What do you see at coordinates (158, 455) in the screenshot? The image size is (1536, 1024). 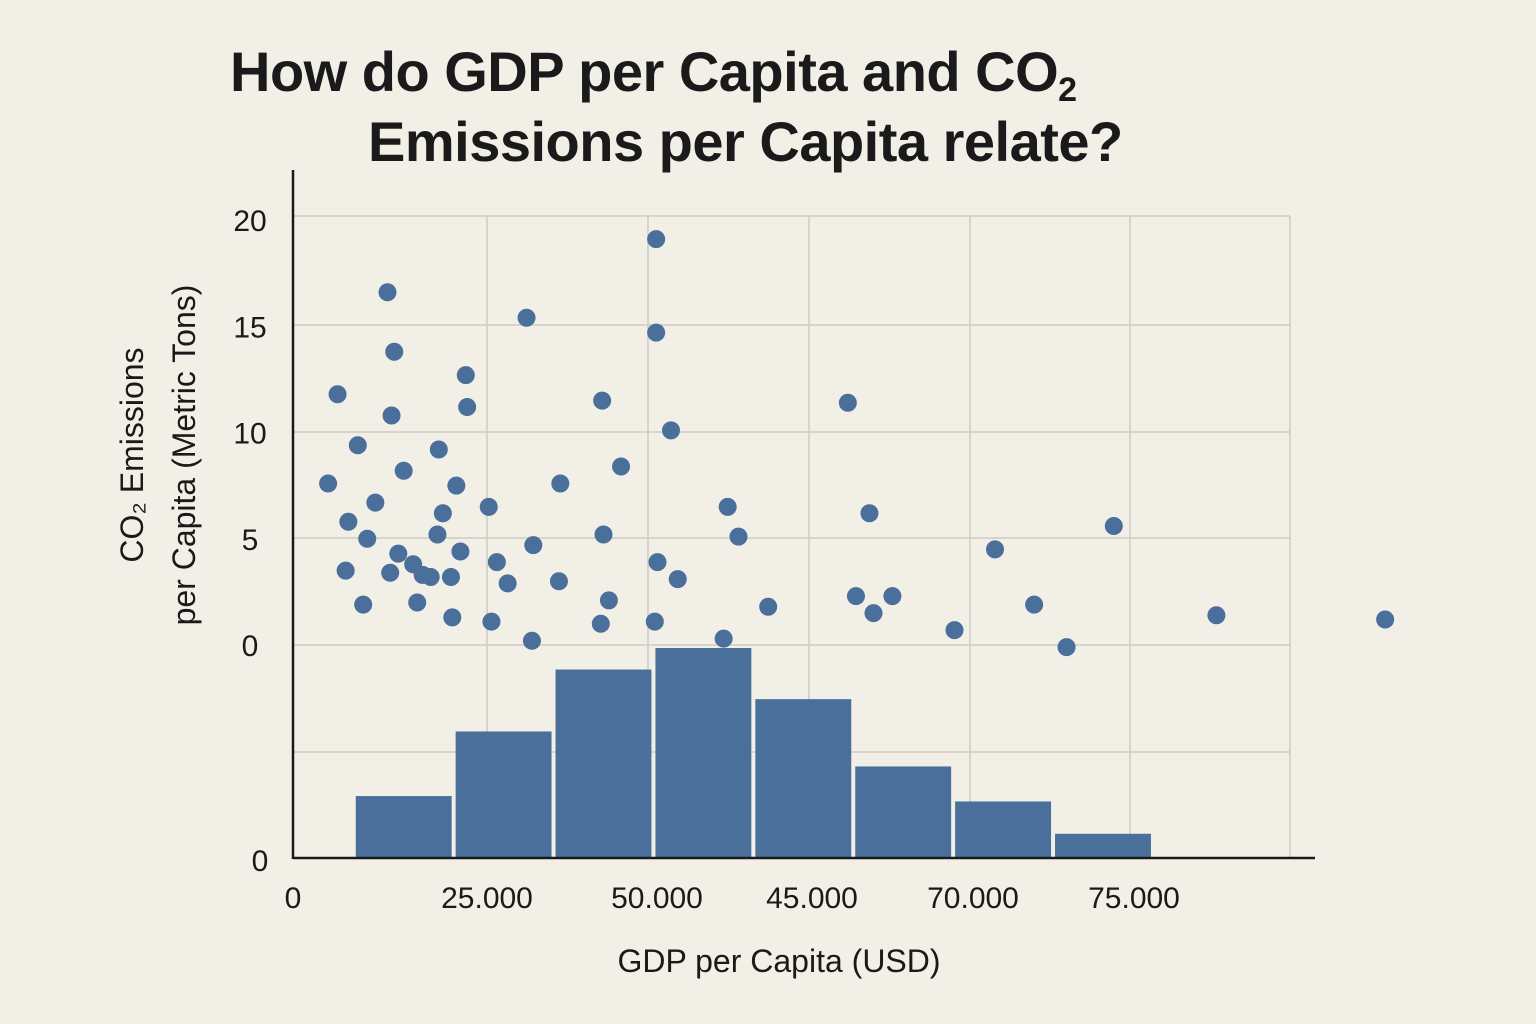 I see `y-axis-title: CO₂ Emissions per Capita (Metric Tons)` at bounding box center [158, 455].